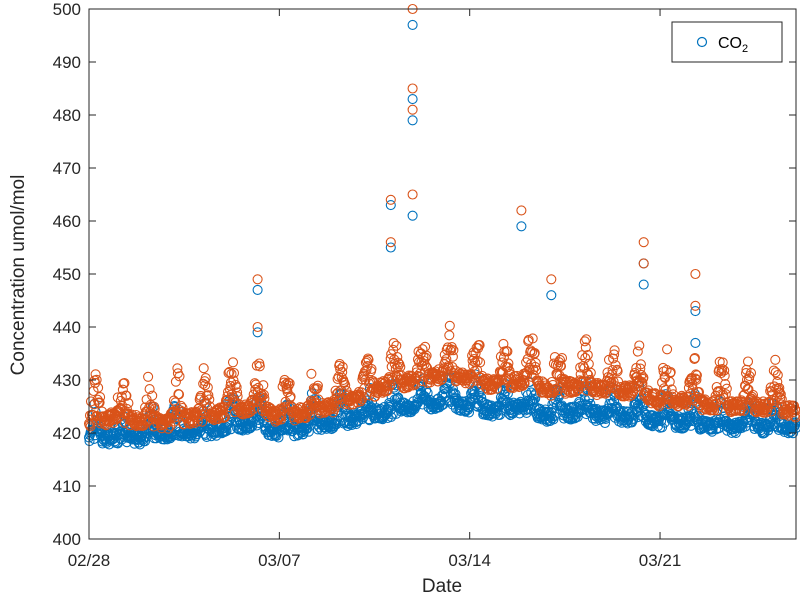  Describe the element at coordinates (67, 168) in the screenshot. I see `y-tick-label: 470` at that location.